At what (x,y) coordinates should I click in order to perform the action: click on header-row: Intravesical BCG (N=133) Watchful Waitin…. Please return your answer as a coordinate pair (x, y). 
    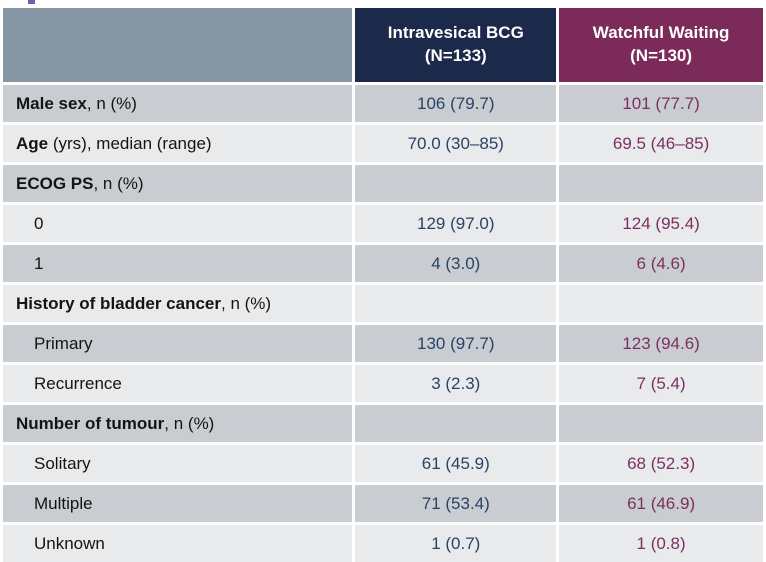
    Looking at the image, I should click on (383, 45).